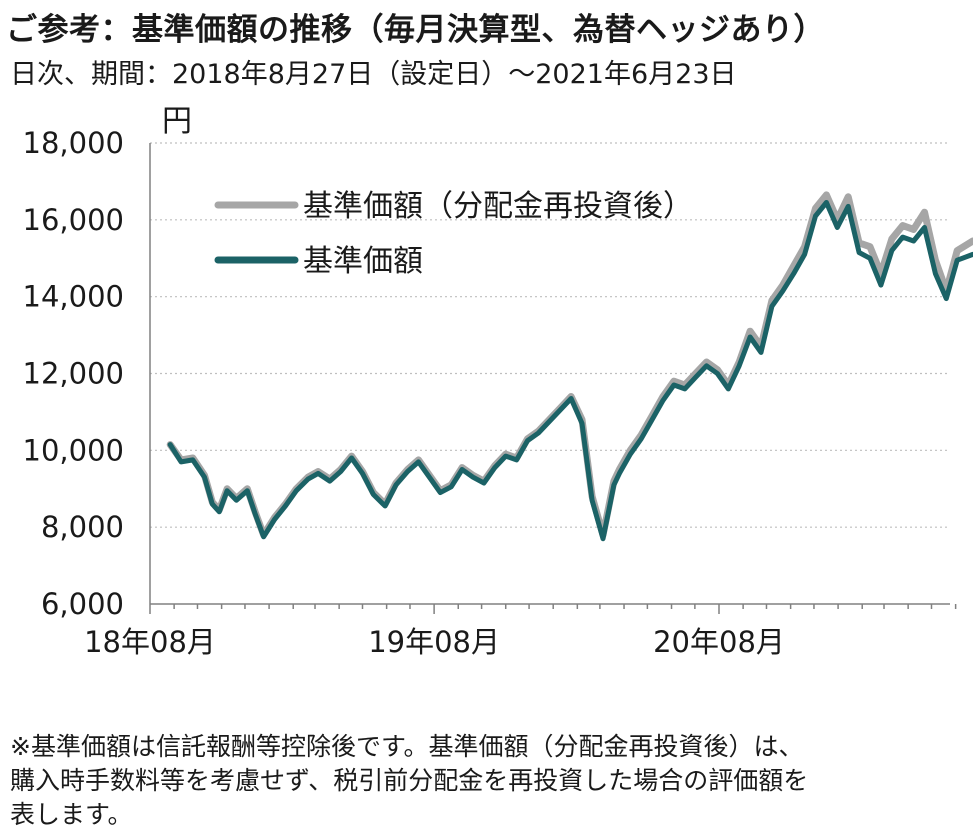 This screenshot has width=973, height=837. What do you see at coordinates (373, 74) in the screenshot?
I see `chart-subtitle: 日次、期間：2018年8月27日（設定日）～2021年6月23日` at bounding box center [373, 74].